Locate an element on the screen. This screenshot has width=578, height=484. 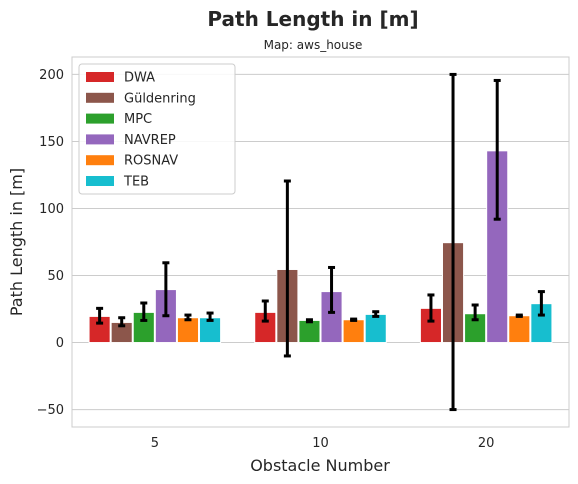
x-axis: 5 10 20 is located at coordinates (323, 443).